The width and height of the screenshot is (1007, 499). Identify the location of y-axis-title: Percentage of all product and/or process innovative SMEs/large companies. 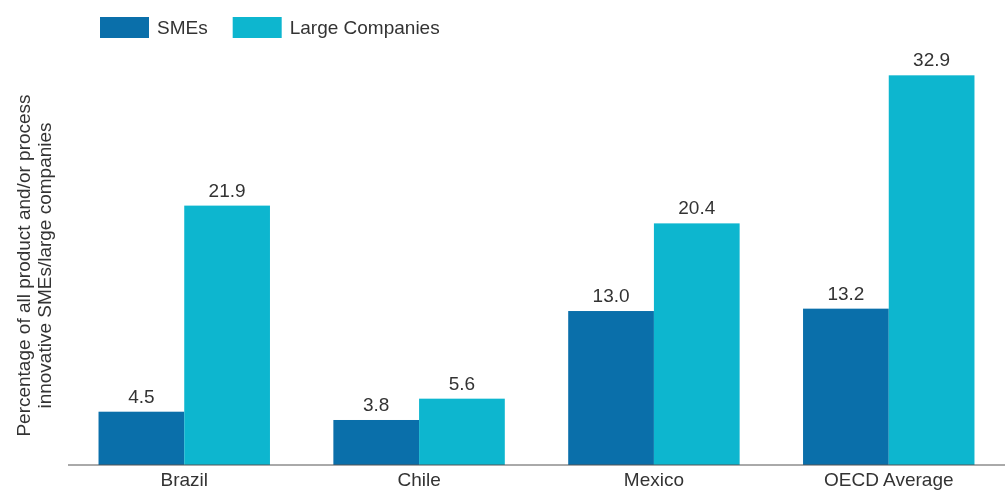
(34, 265).